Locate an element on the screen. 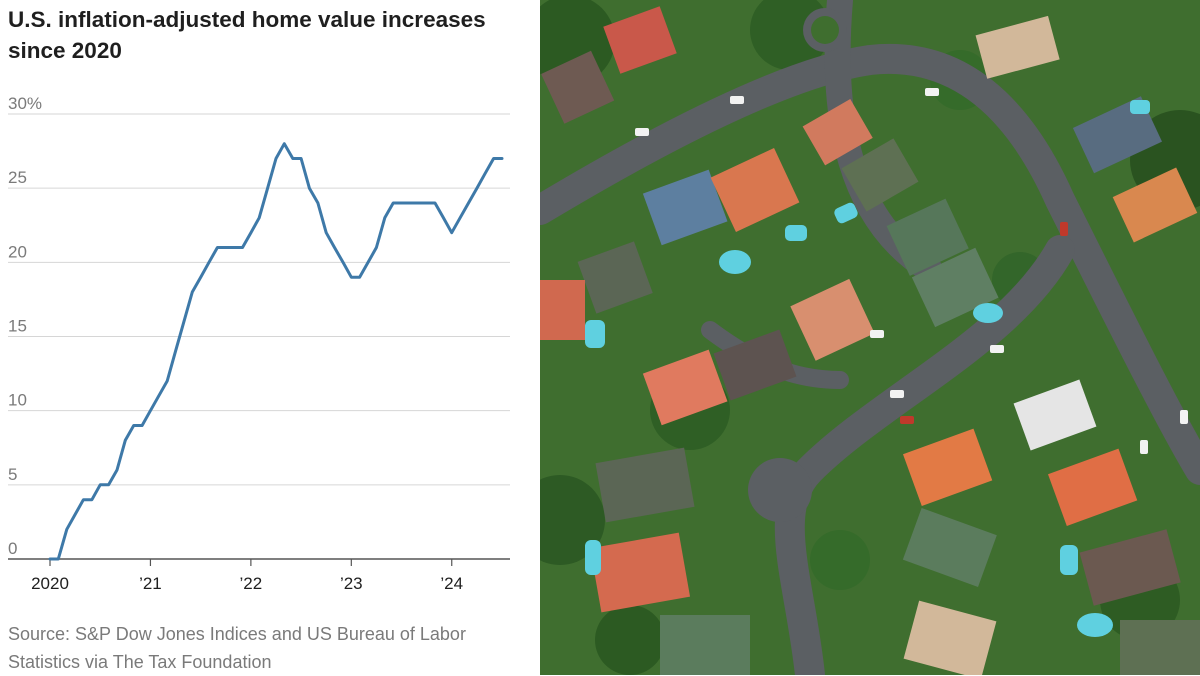 This screenshot has width=1200, height=676. x-tick-label: ’22 is located at coordinates (251, 583).